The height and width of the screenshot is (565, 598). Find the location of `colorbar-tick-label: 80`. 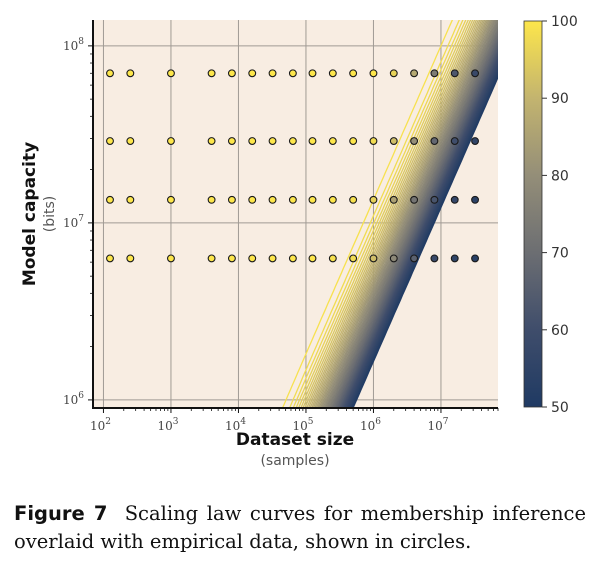

colorbar-tick-label: 80 is located at coordinates (560, 176).